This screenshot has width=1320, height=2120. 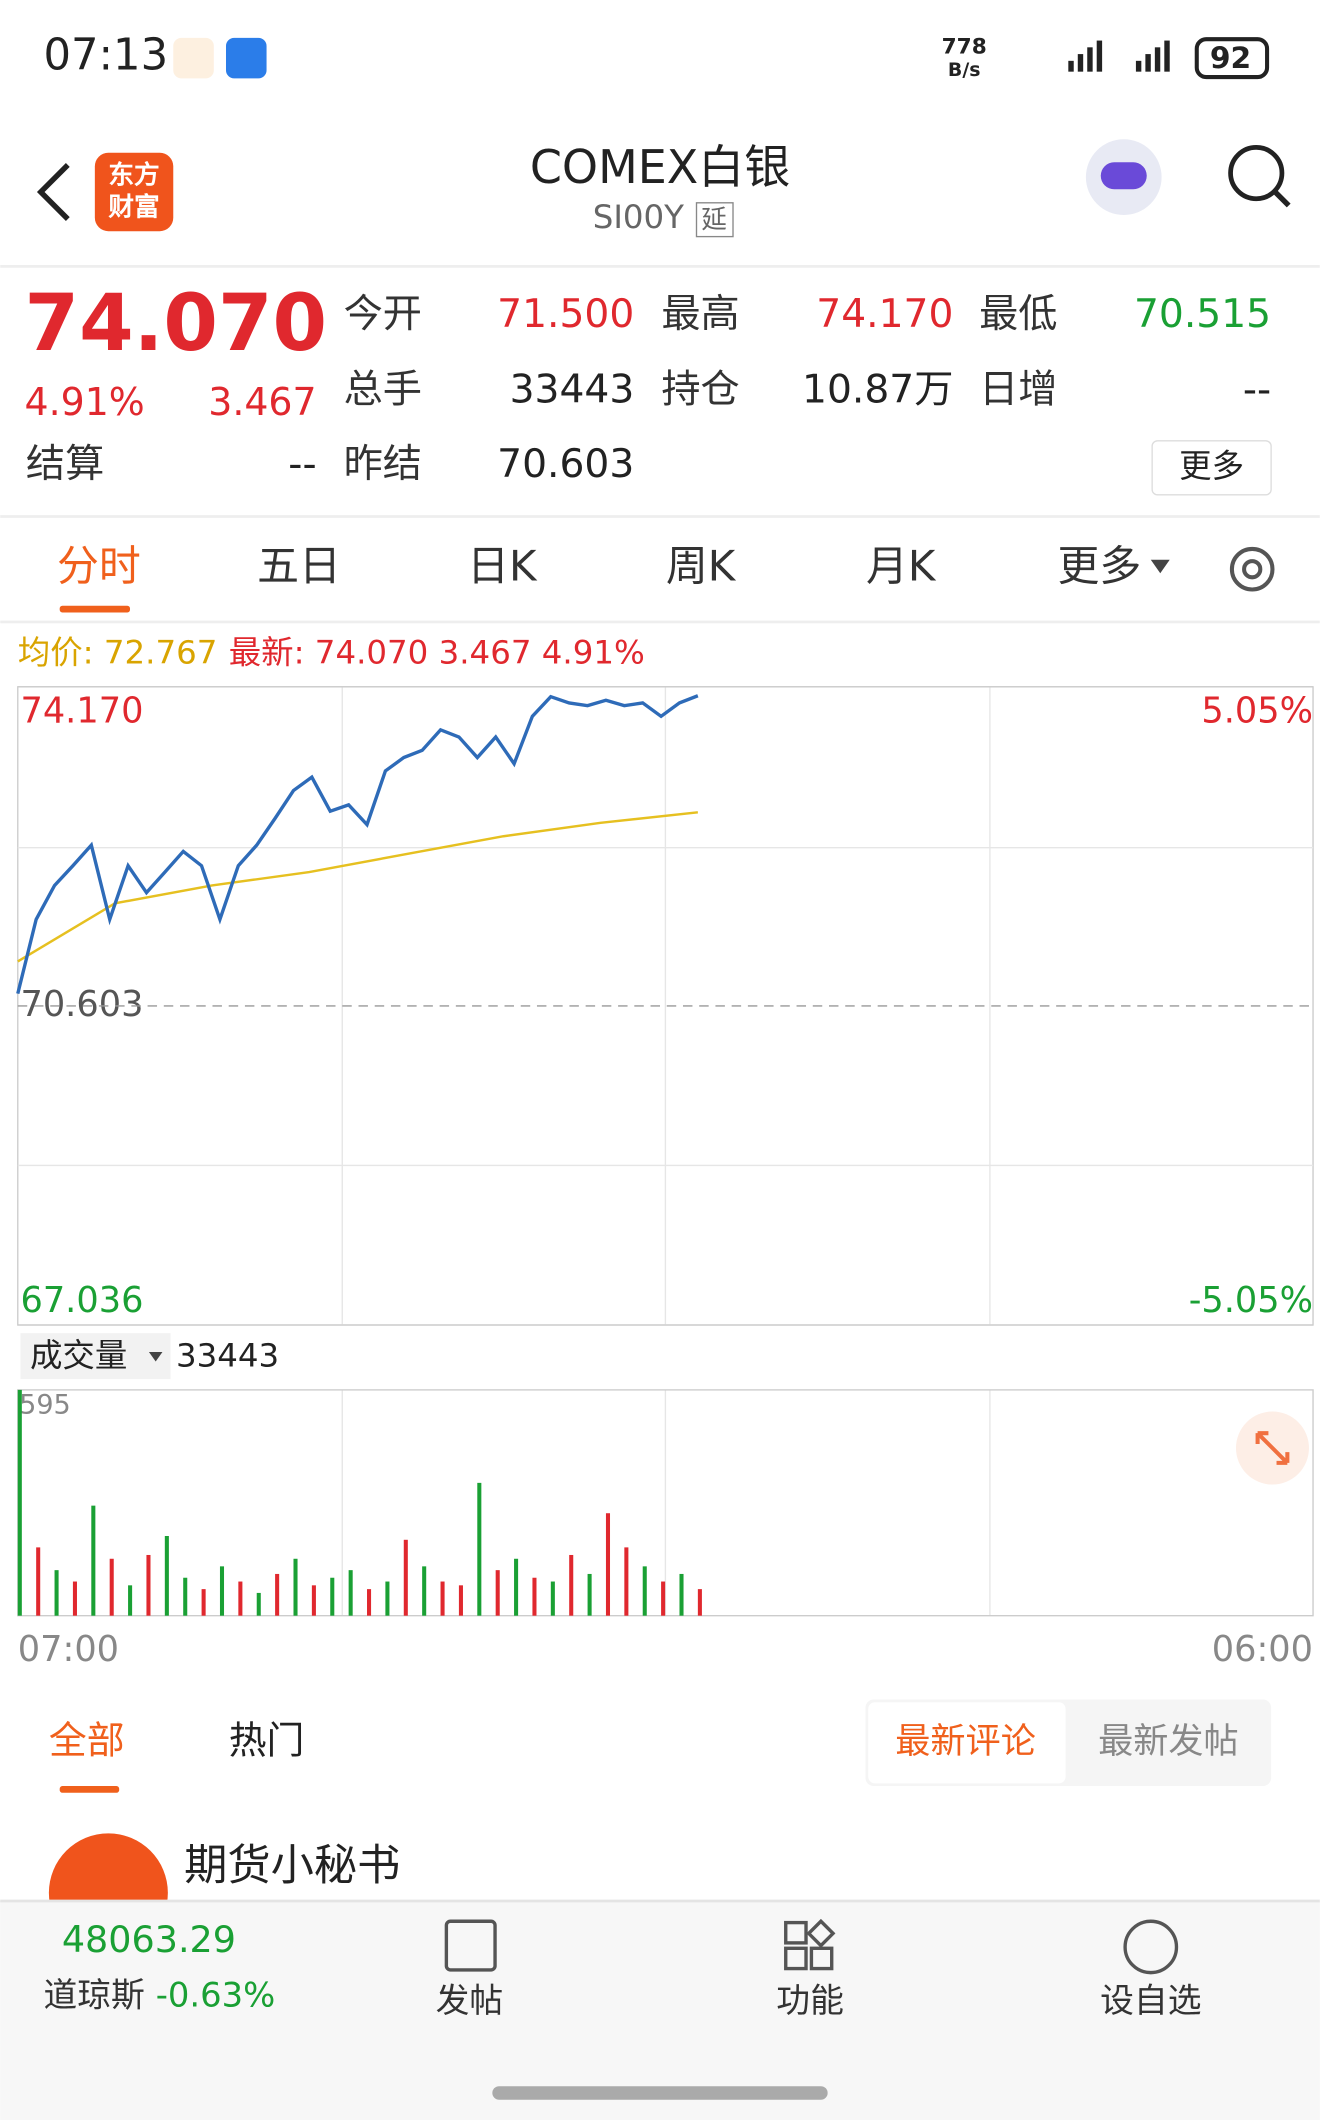 I want to click on battery, so click(x=1232, y=58).